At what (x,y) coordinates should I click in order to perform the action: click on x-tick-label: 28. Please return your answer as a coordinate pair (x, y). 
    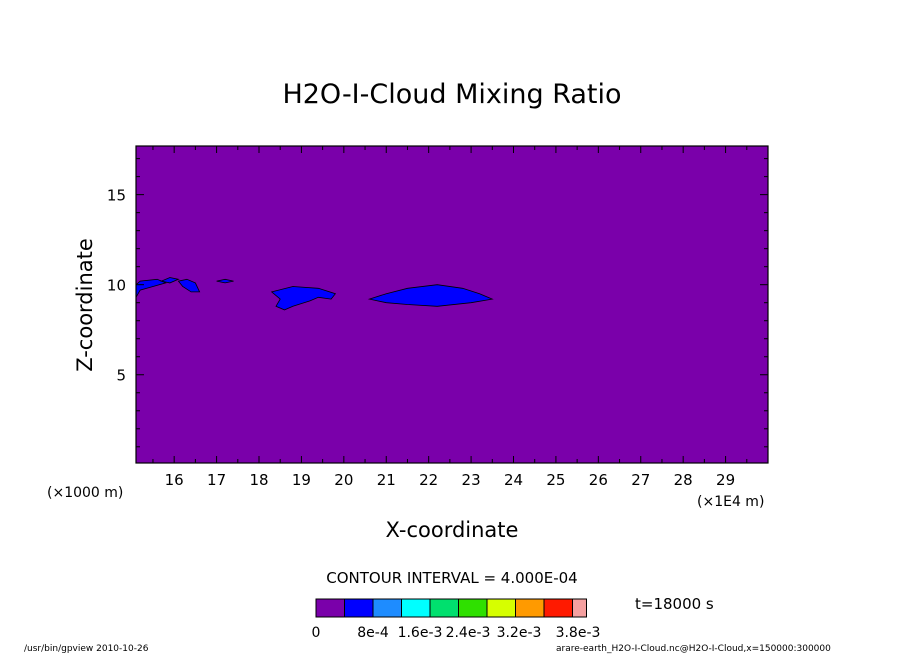
    Looking at the image, I should click on (683, 480).